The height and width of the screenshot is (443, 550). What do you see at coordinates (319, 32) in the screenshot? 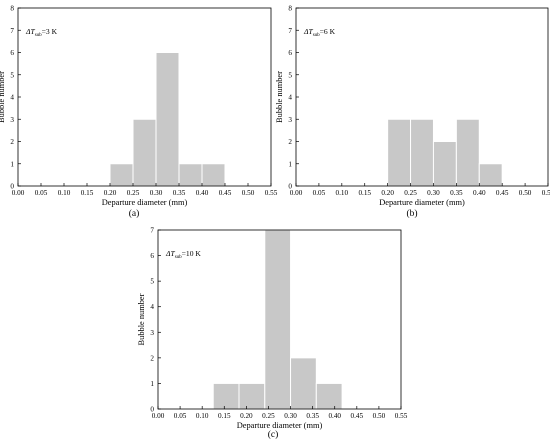
I see `chart-annotation: ΔTsub=6 K` at bounding box center [319, 32].